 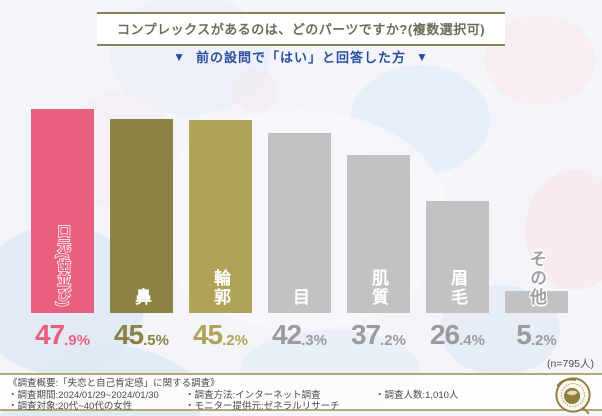 I want to click on sample-size-note: (n=795人), so click(x=570, y=364).